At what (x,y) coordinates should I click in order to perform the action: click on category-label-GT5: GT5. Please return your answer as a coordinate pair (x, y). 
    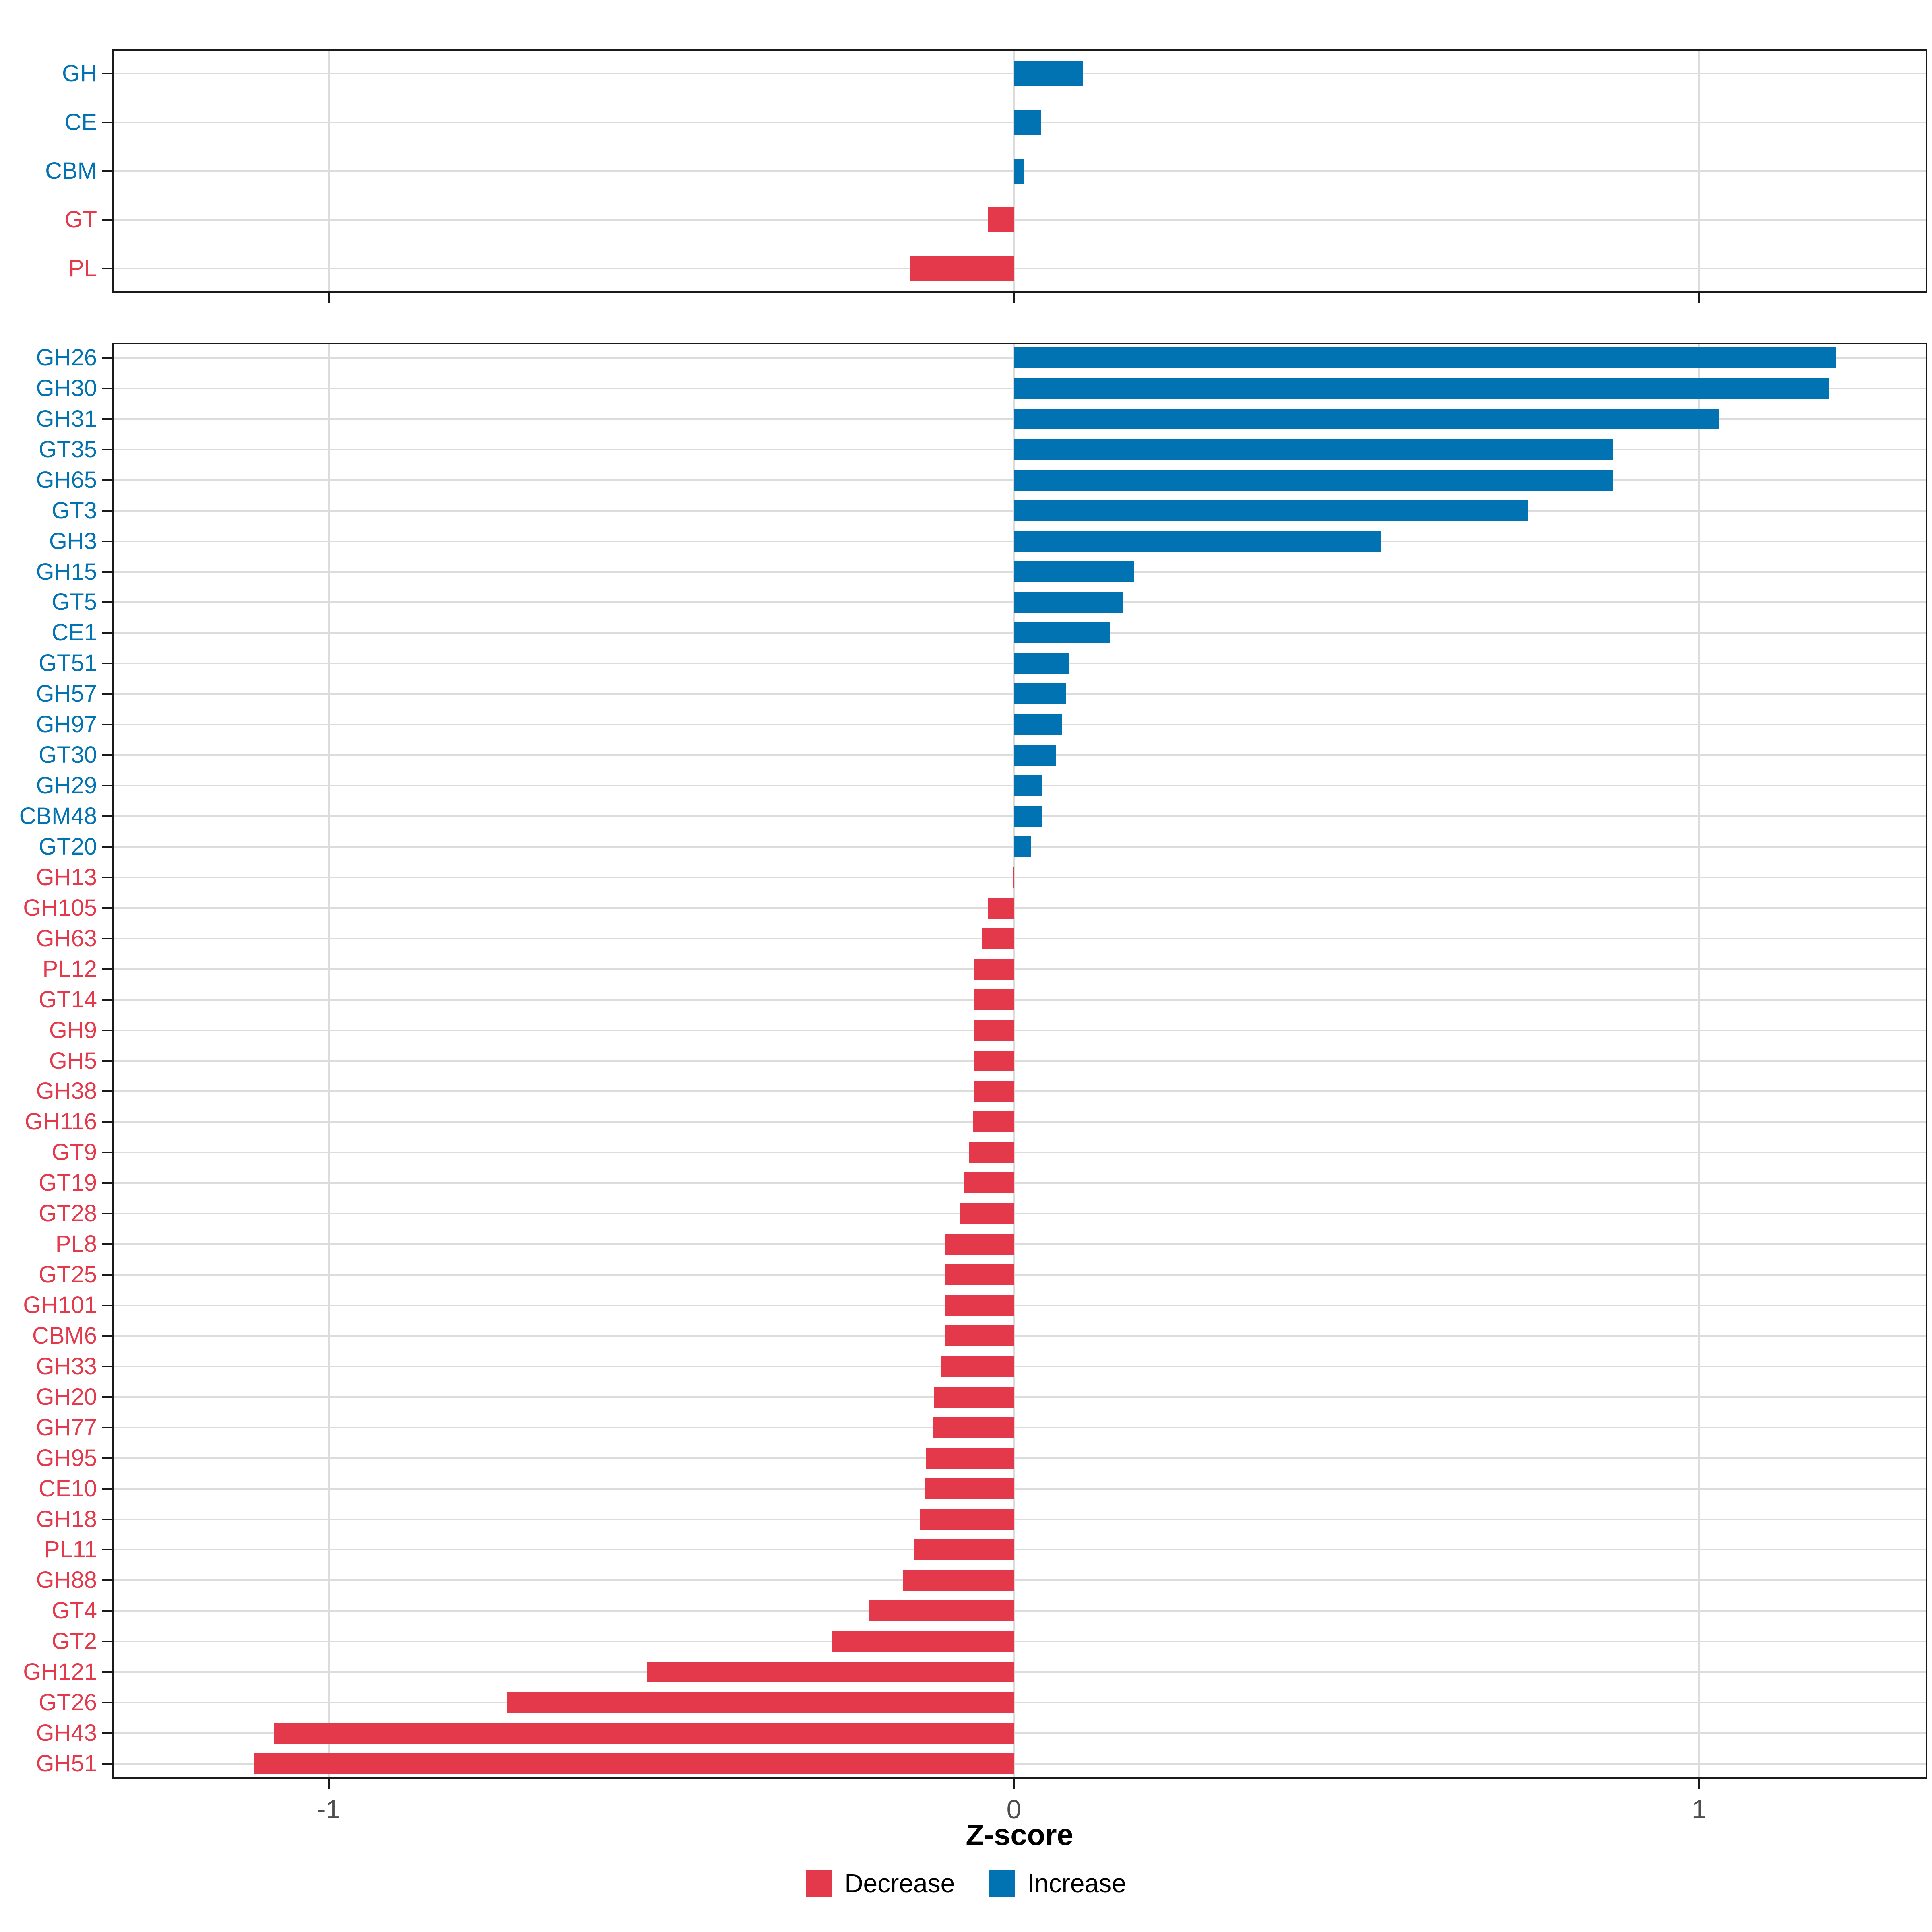
    Looking at the image, I should click on (74, 602).